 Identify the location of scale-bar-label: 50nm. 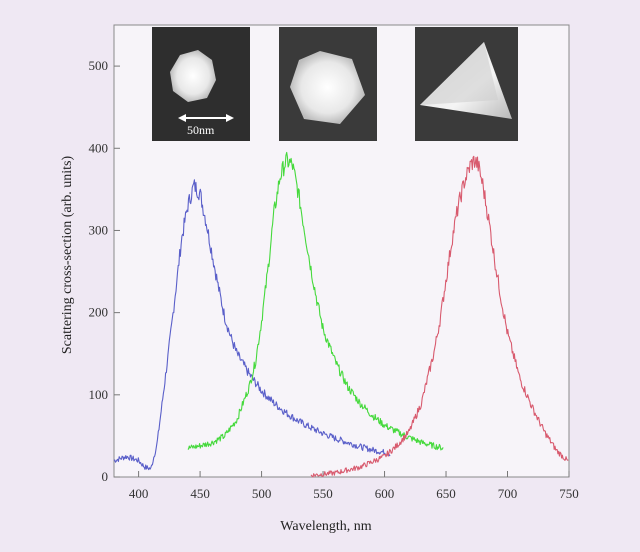
(201, 130).